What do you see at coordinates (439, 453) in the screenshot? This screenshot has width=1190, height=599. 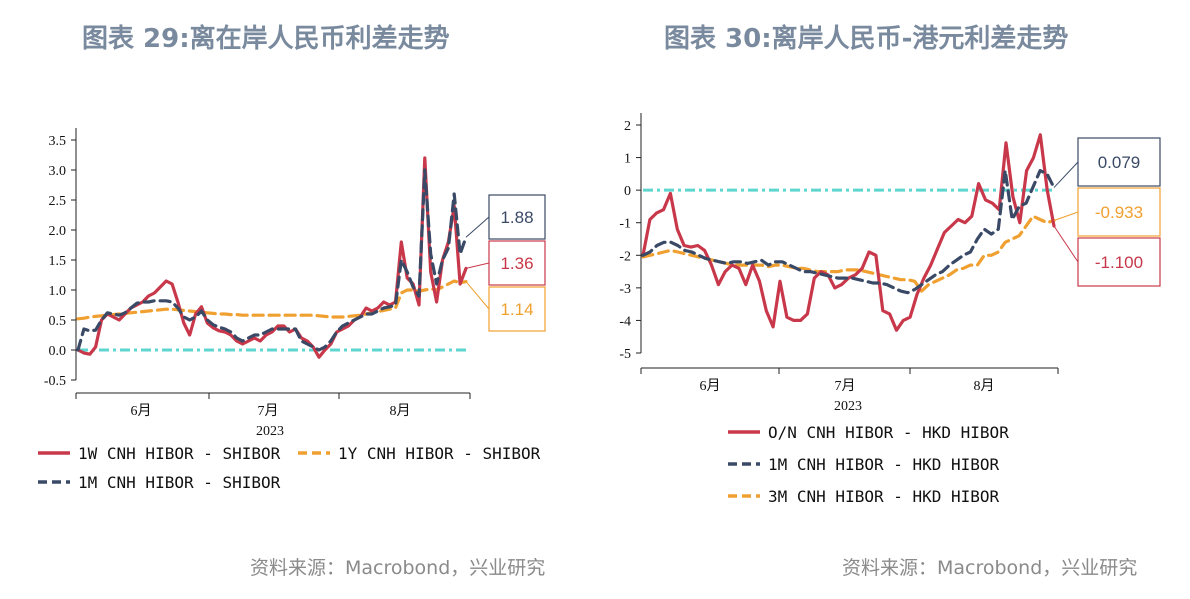 I see `left-legend-label-1y-cnh-hibor-shibor: 1Y CNH HIBOR - SHIBOR` at bounding box center [439, 453].